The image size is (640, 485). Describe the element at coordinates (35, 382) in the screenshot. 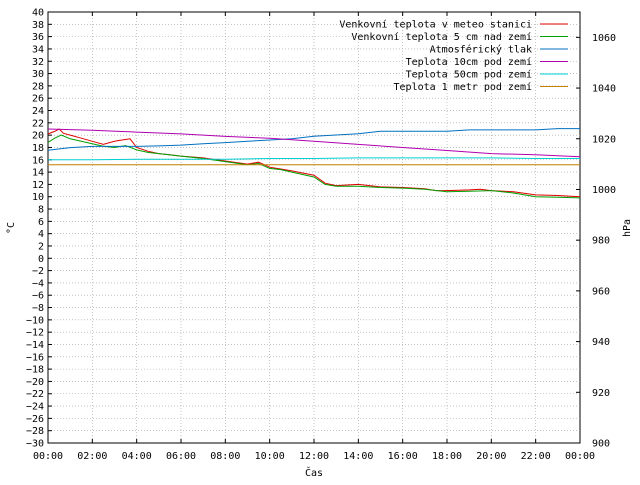

I see `y-left-tick-label: −20` at that location.